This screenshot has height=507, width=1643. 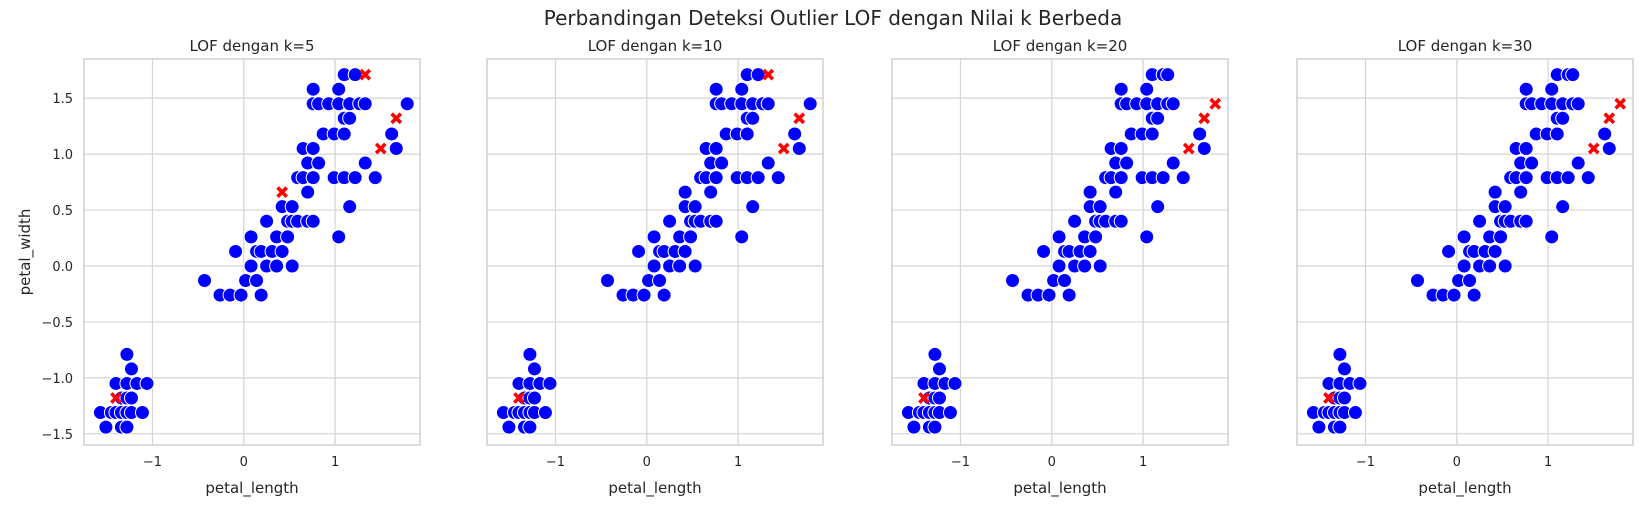 What do you see at coordinates (62, 267) in the screenshot?
I see `y-tick-label: 0.0` at bounding box center [62, 267].